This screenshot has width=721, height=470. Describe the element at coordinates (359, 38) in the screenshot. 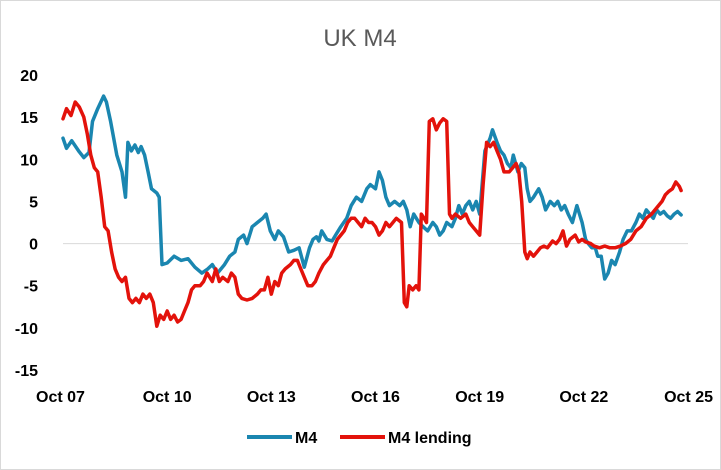

I see `chart-title: UK M4` at that location.